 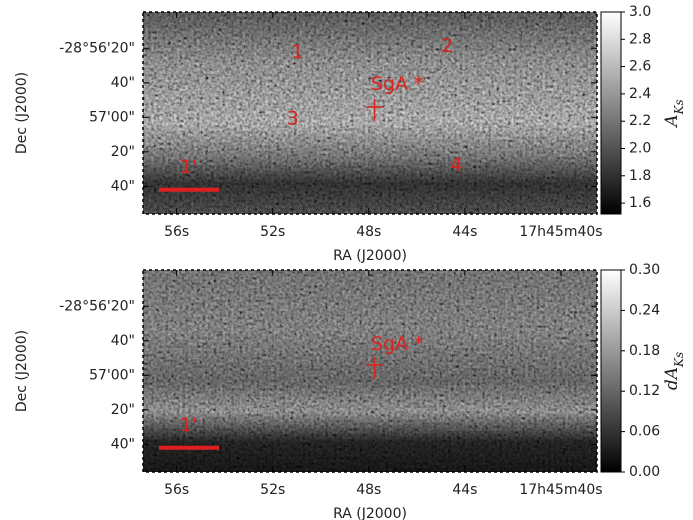 What do you see at coordinates (640, 148) in the screenshot?
I see `colorbar-tick-label: 2.0` at bounding box center [640, 148].